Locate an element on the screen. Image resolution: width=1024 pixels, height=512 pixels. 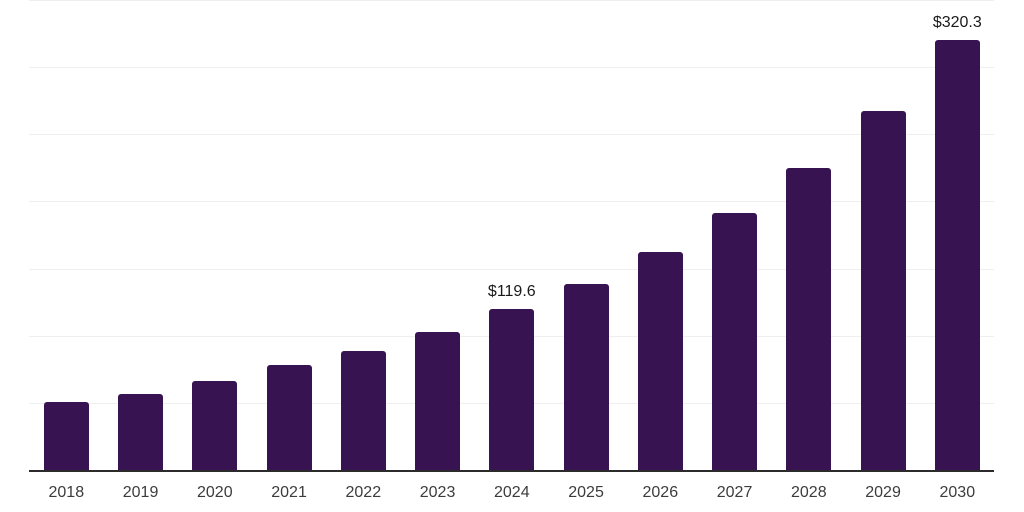
bar-2029 is located at coordinates (883, 290).